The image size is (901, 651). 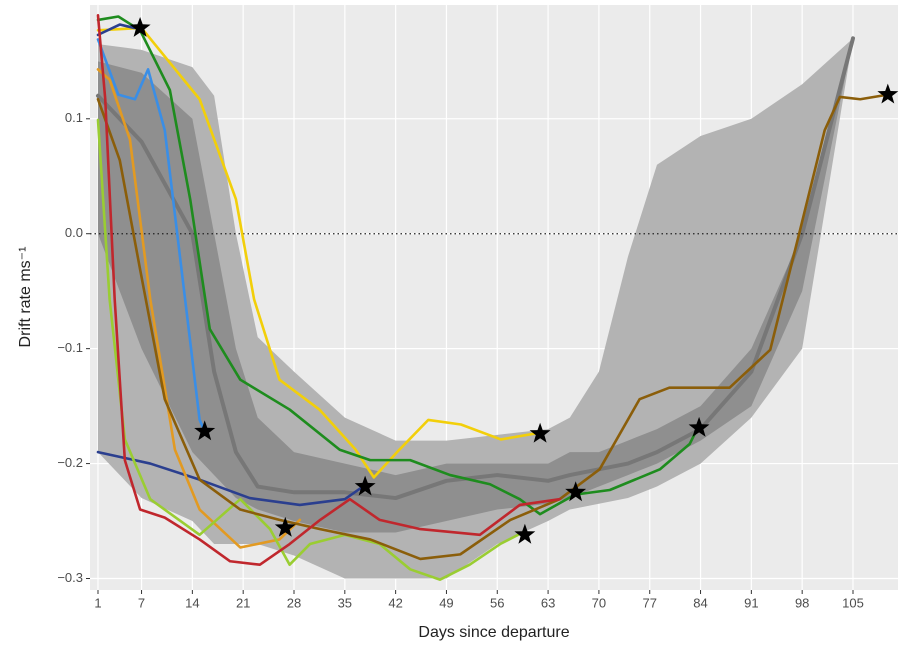 What do you see at coordinates (25, 297) in the screenshot?
I see `y-axis-title: Drift rate ms⁻¹` at bounding box center [25, 297].